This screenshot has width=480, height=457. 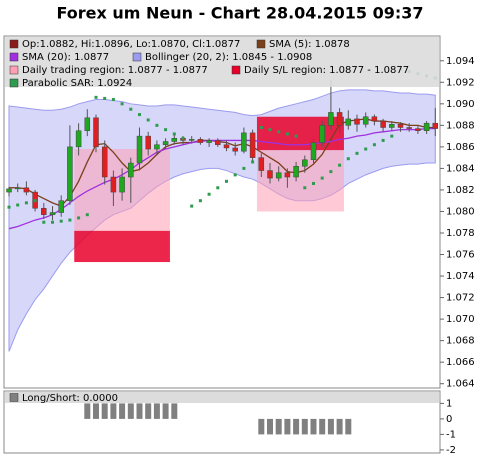 What do you see at coordinates (460, 276) in the screenshot?
I see `y-tick-label: 1.074` at bounding box center [460, 276].